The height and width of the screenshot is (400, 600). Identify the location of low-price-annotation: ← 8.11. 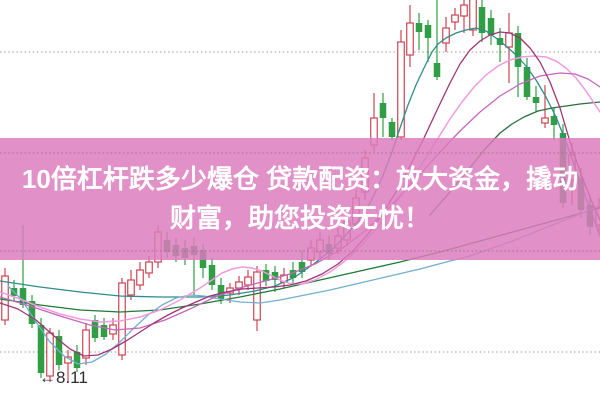
(63, 378).